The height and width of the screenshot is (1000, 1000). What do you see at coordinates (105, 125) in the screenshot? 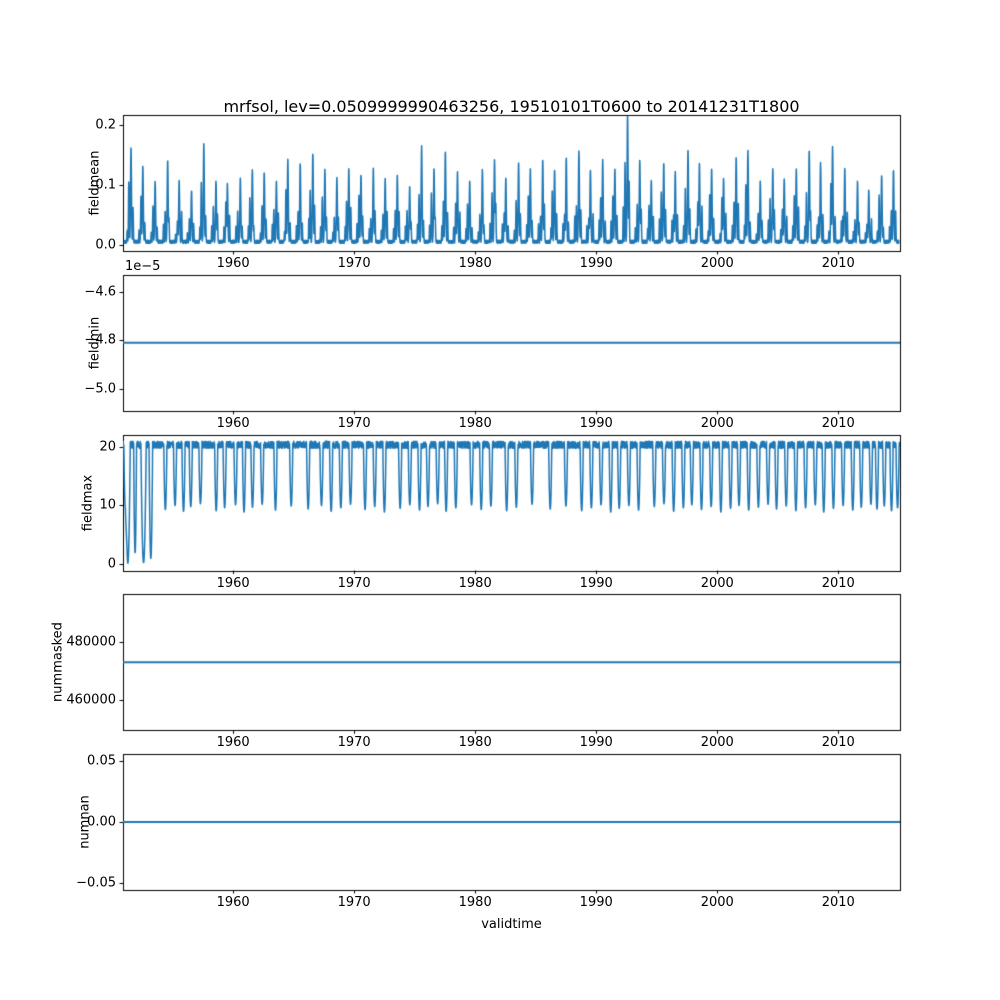
I see `y-tick-label: 0.2` at bounding box center [105, 125].